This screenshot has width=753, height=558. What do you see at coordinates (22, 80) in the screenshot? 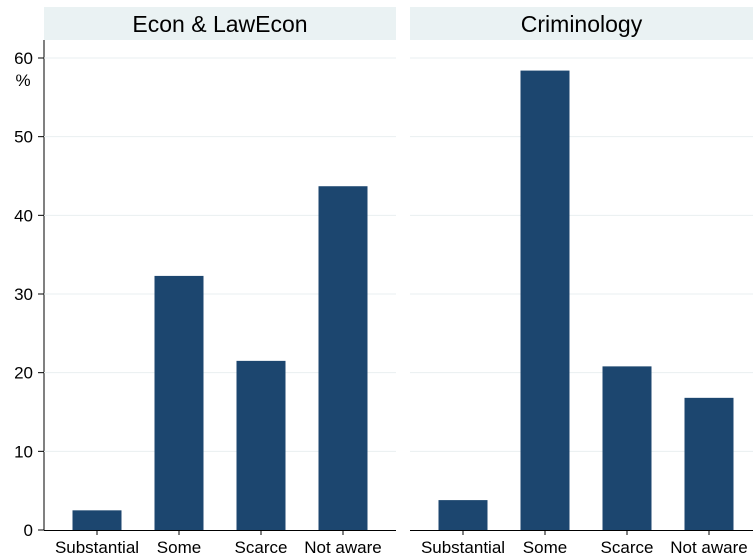
I see `y-axis-label: %` at bounding box center [22, 80].